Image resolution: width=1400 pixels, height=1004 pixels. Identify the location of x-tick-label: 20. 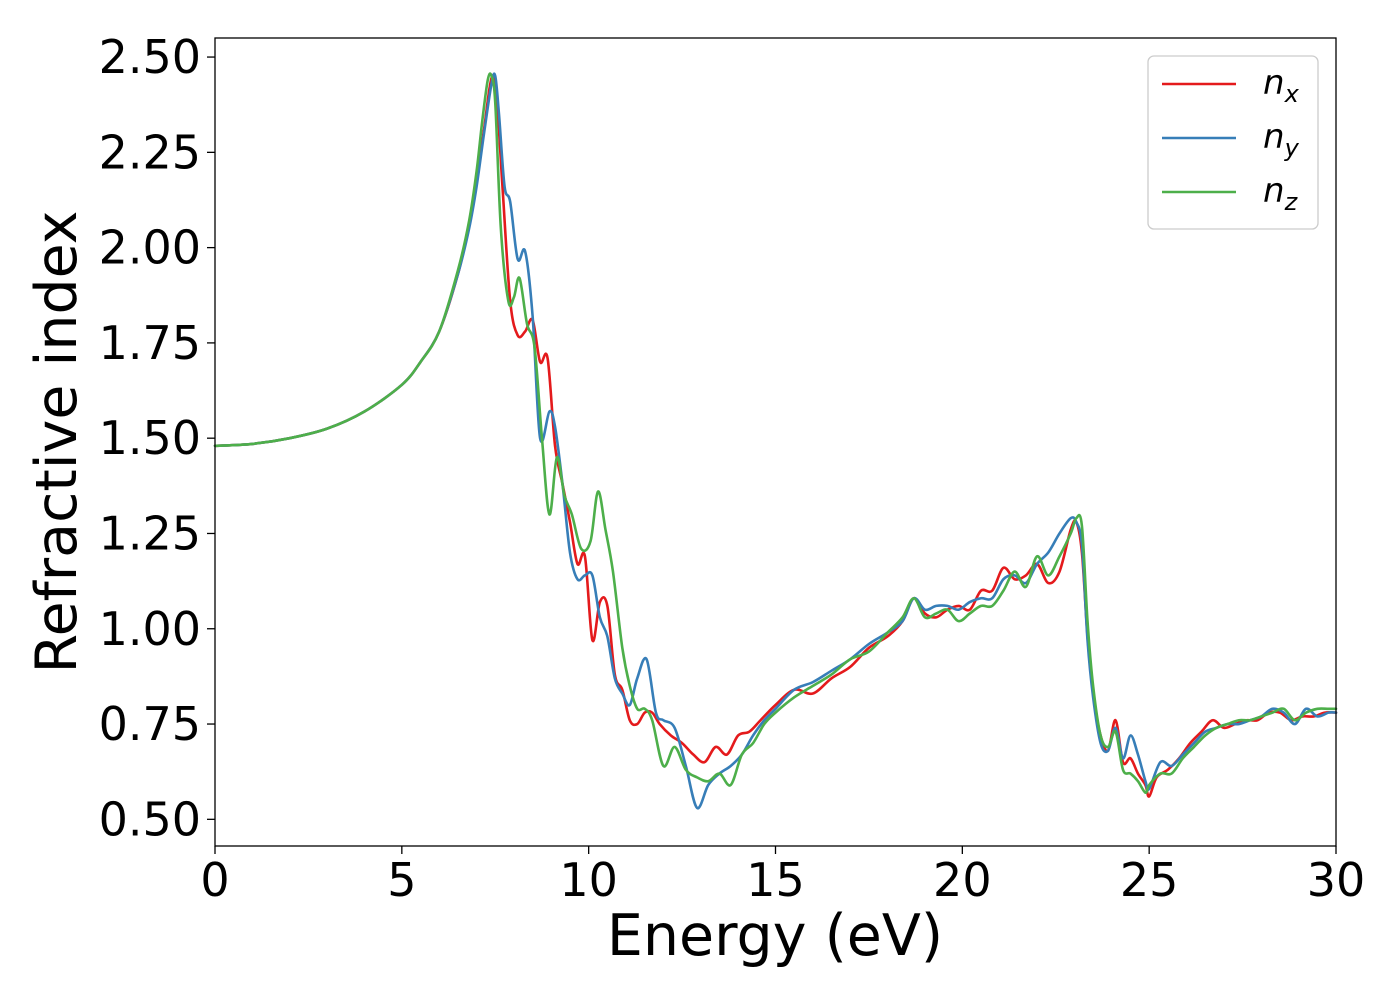
(962, 880).